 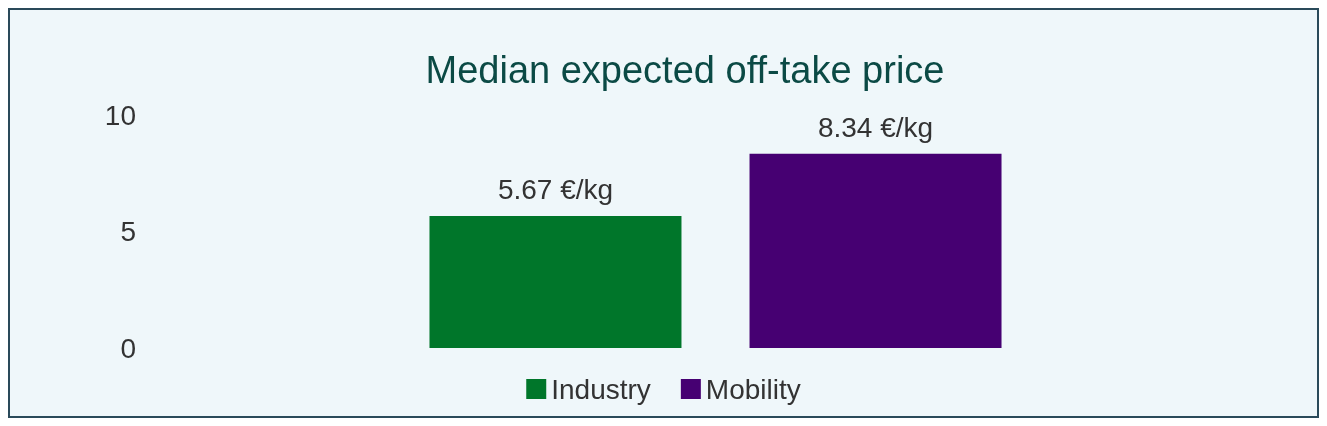 I want to click on y-tick-label: 0, so click(x=128, y=348).